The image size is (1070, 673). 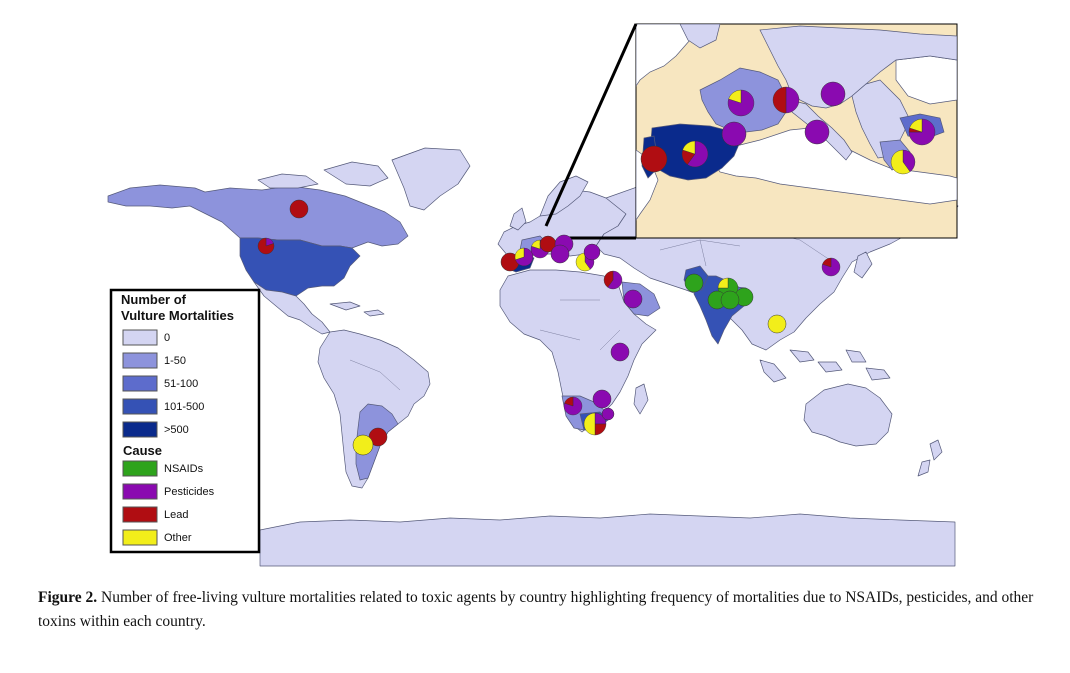 What do you see at coordinates (167, 338) in the screenshot?
I see `legend-class-label: 0` at bounding box center [167, 338].